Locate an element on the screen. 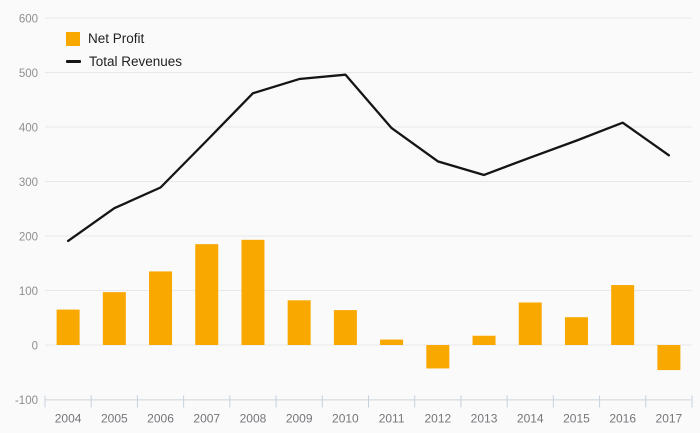 This screenshot has width=700, height=433. x-axis-label-2011: 2011 is located at coordinates (392, 419).